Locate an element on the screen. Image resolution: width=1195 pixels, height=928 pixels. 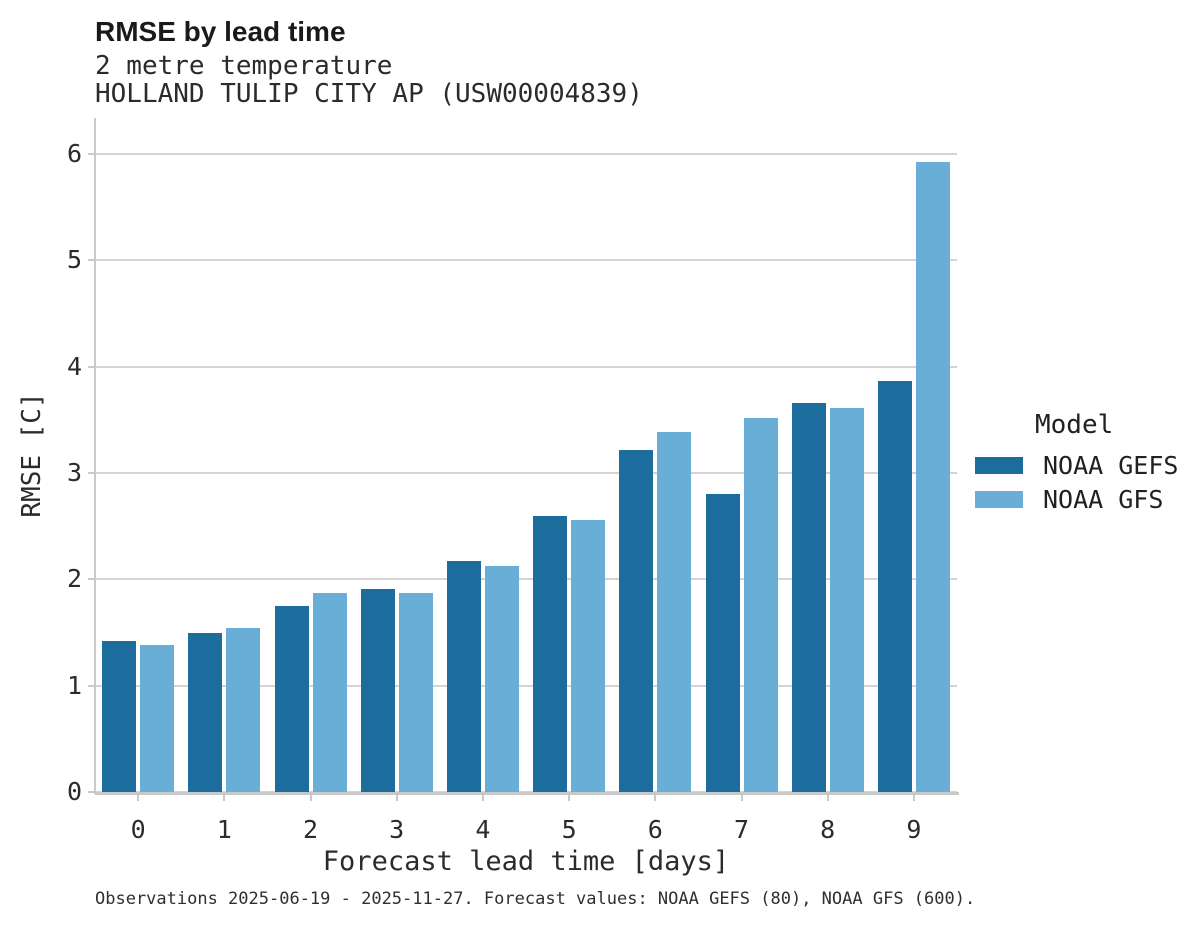
legend-label: NOAA GEFS is located at coordinates (1111, 465).